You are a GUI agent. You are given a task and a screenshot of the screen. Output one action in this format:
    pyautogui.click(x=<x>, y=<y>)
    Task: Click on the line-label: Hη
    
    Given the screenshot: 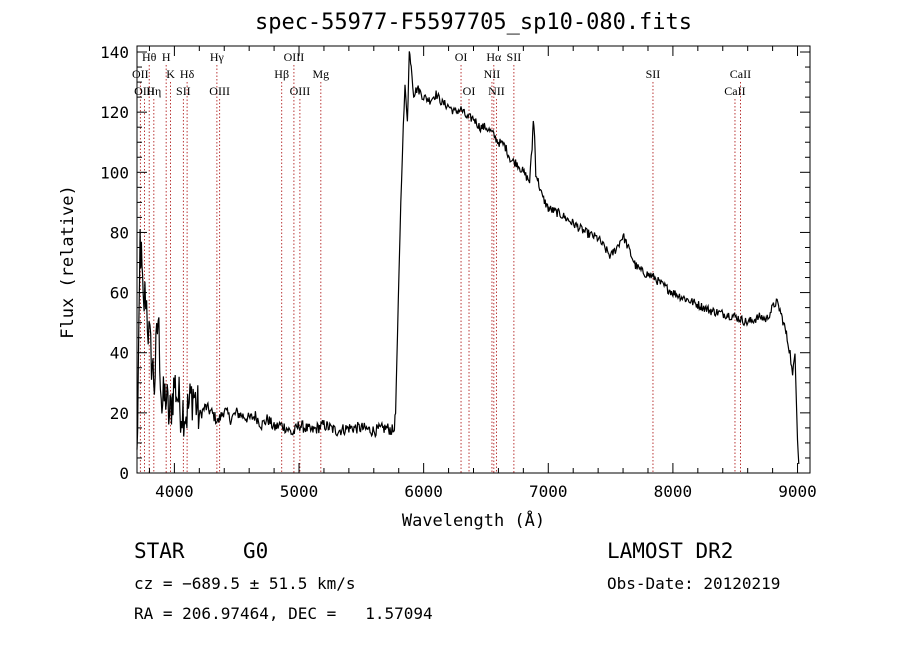 What is the action you would take?
    pyautogui.click(x=153, y=91)
    